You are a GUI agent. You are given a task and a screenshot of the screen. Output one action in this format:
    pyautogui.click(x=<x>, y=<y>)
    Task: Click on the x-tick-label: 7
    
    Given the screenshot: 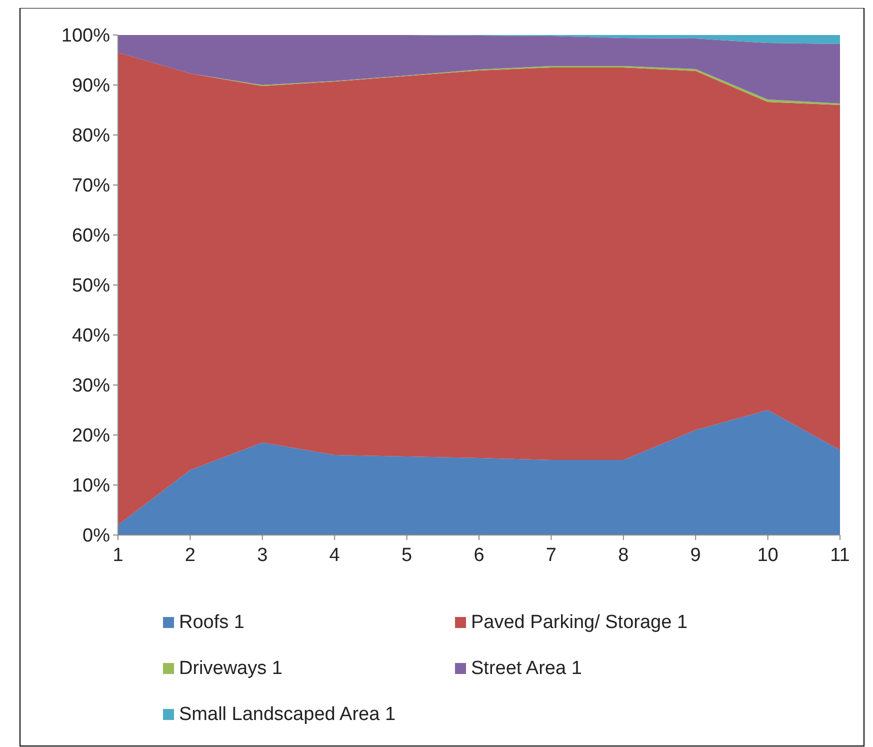 What is the action you would take?
    pyautogui.click(x=551, y=555)
    